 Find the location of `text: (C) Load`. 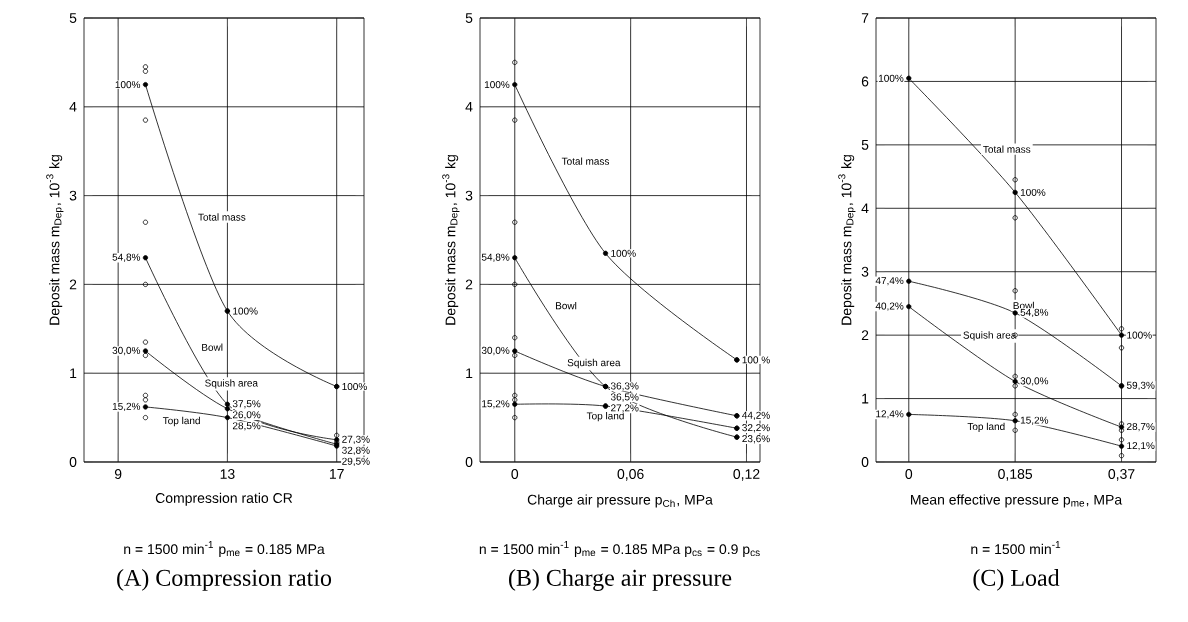

text: (C) Load is located at coordinates (1016, 580).